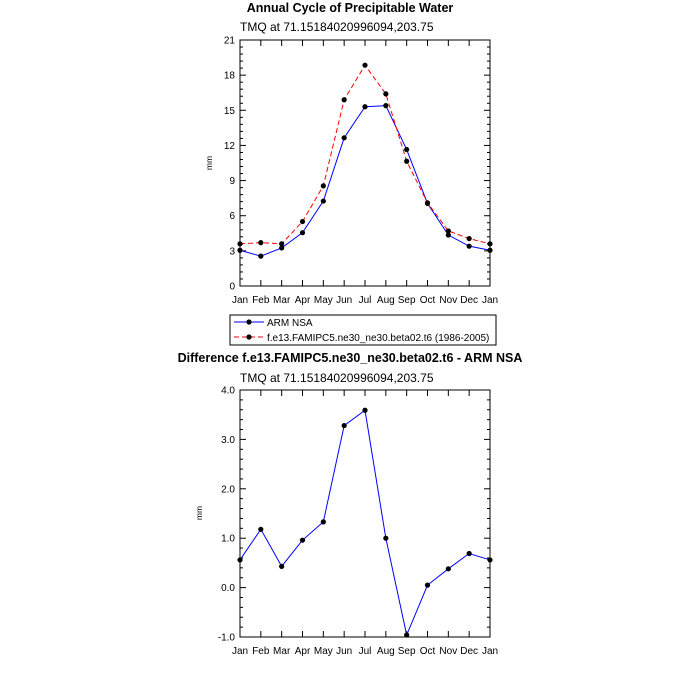  I want to click on chart1-plot-frame, so click(365, 163).